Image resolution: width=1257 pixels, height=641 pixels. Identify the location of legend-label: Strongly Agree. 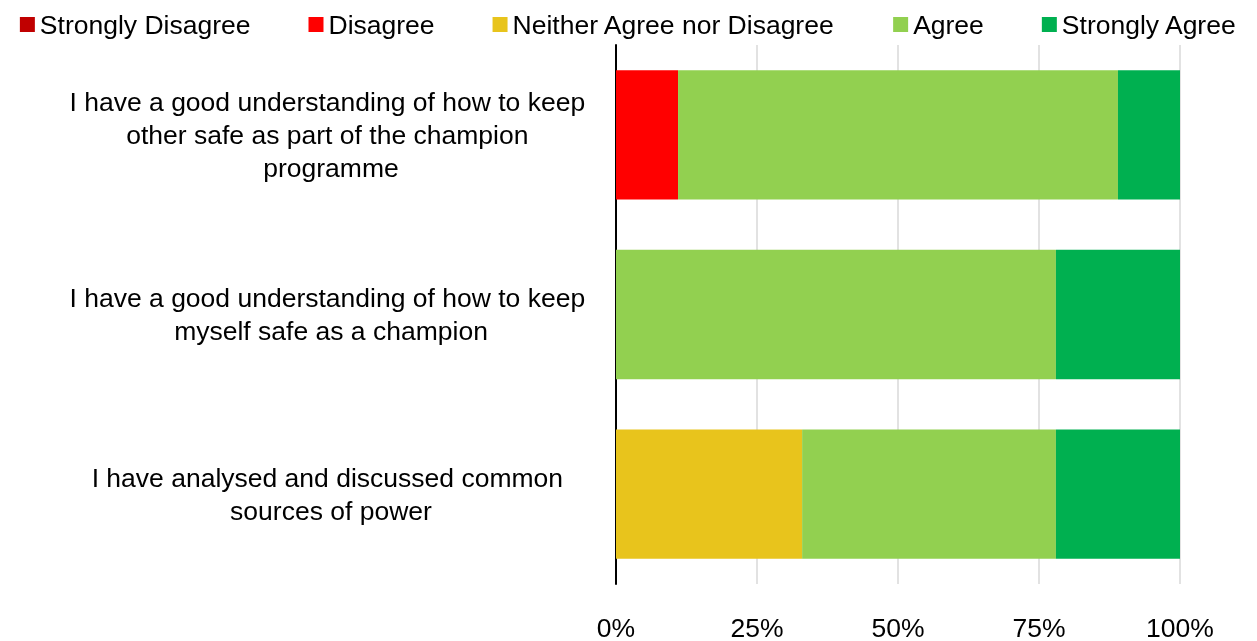
(1148, 24).